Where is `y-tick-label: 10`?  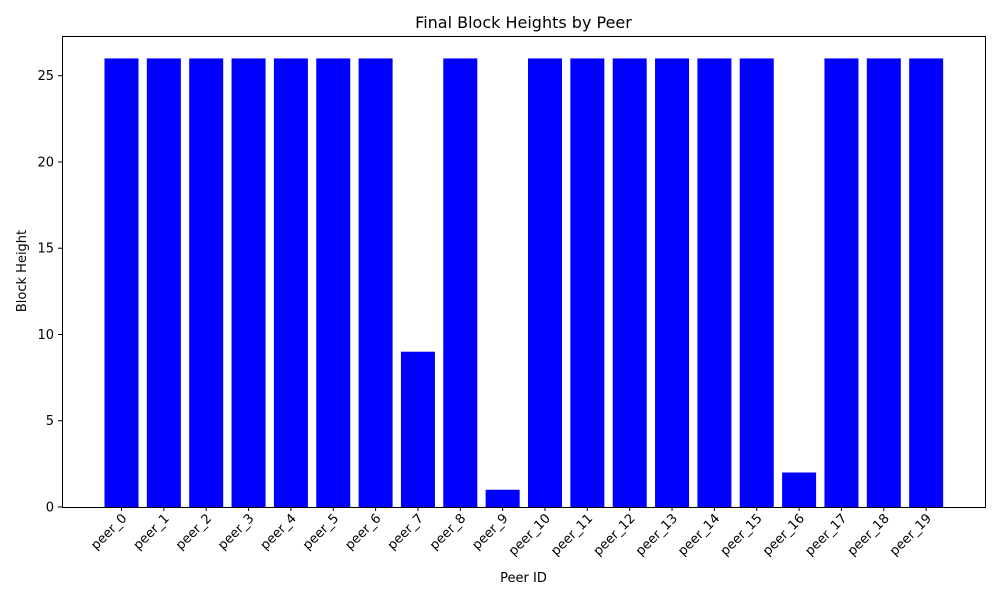
y-tick-label: 10 is located at coordinates (45, 335).